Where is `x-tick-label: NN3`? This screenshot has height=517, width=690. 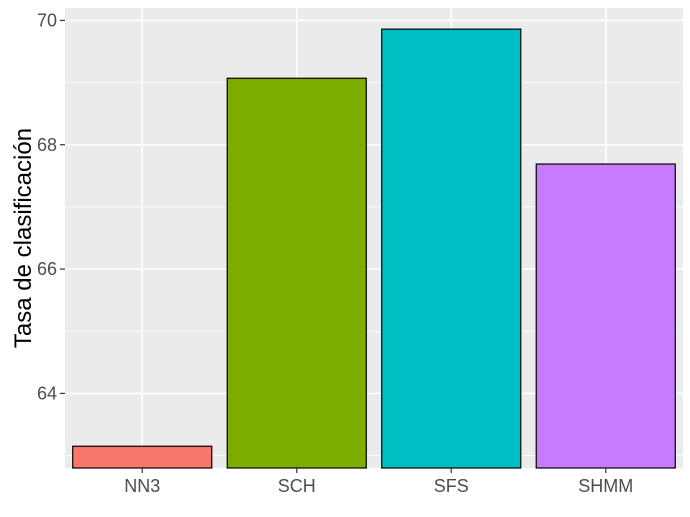
x-tick-label: NN3 is located at coordinates (142, 486).